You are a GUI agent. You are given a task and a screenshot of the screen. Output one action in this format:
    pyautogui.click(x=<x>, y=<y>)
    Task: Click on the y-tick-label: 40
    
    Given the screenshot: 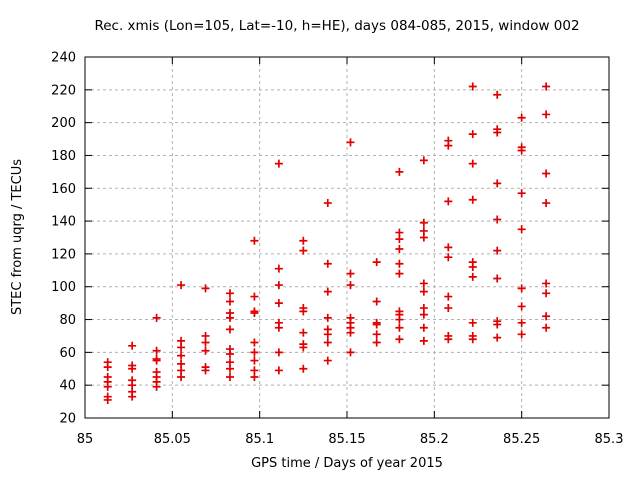 What is the action you would take?
    pyautogui.click(x=67, y=386)
    